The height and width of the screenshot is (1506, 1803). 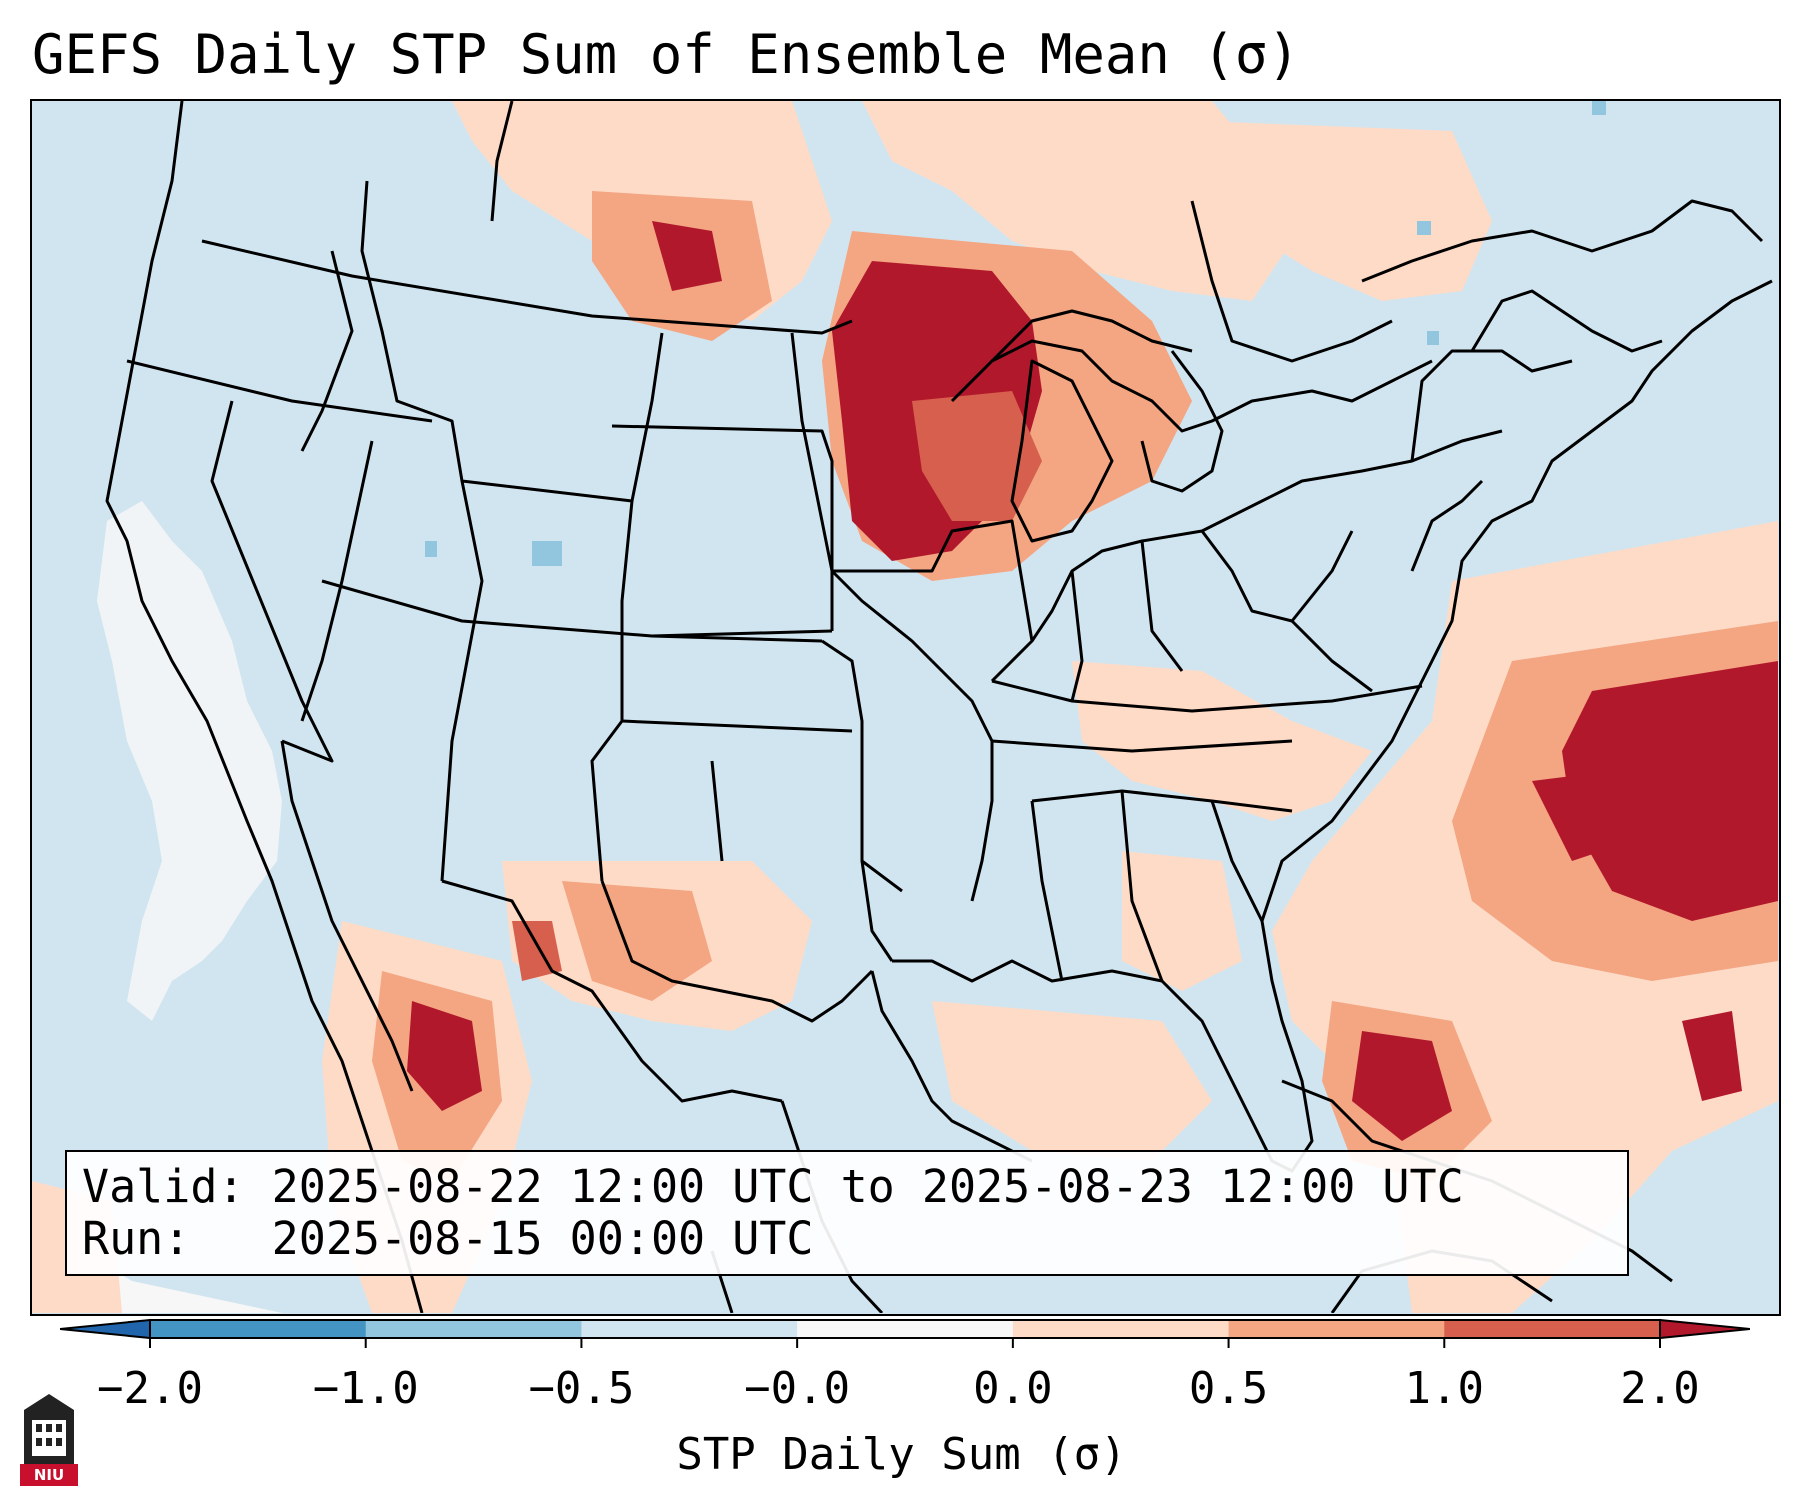 I want to click on colorbar-tick-label: 0.5, so click(x=1228, y=1388).